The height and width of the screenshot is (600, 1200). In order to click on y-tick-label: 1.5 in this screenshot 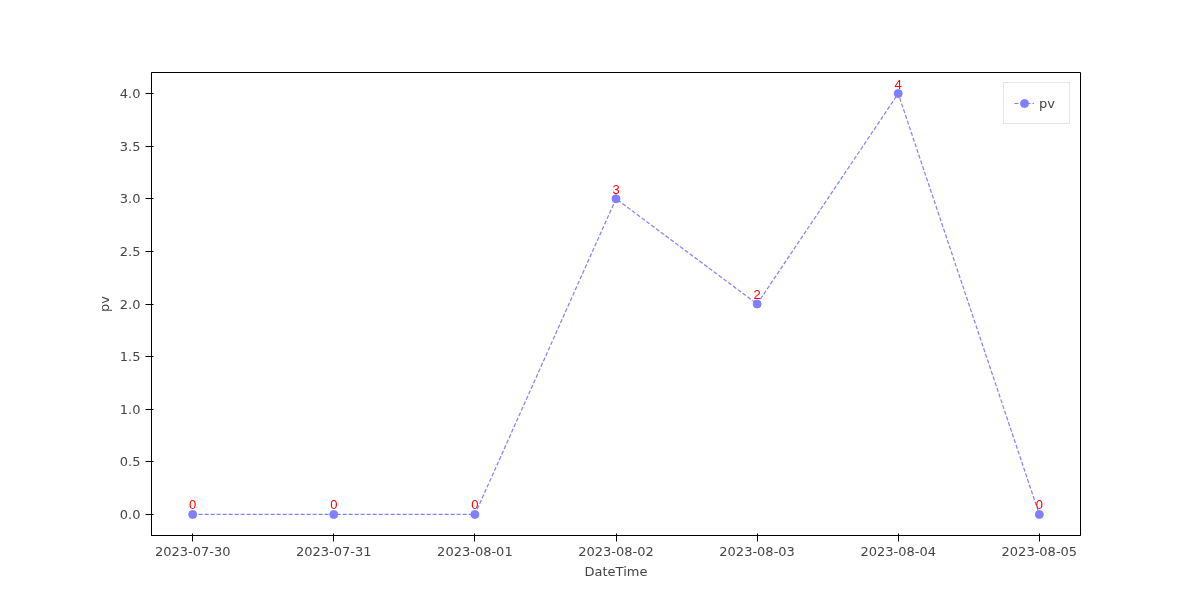, I will do `click(130, 357)`.